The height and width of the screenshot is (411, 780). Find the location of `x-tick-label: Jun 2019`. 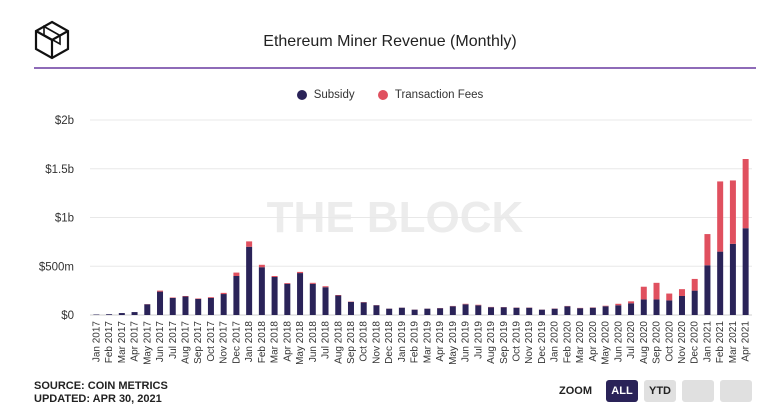

x-tick-label: Jun 2019 is located at coordinates (466, 342).